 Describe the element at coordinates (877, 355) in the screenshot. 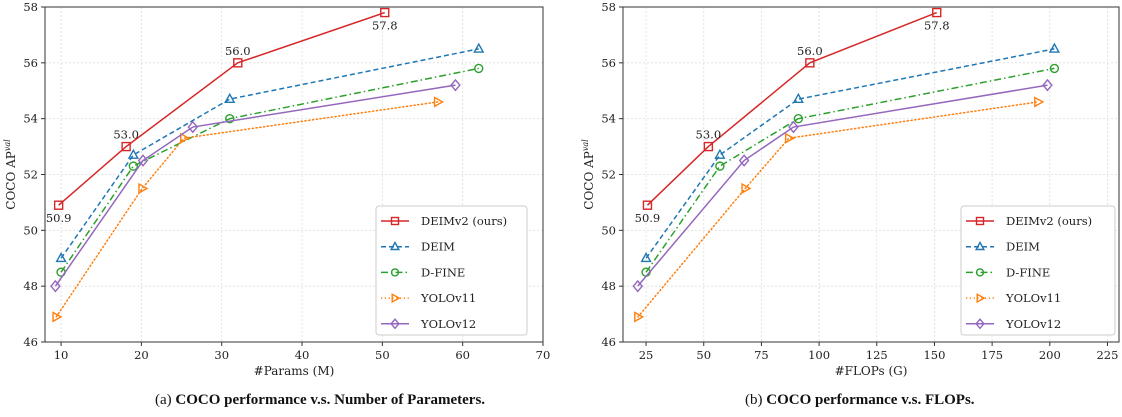

I see `x-tick-label: 125` at that location.